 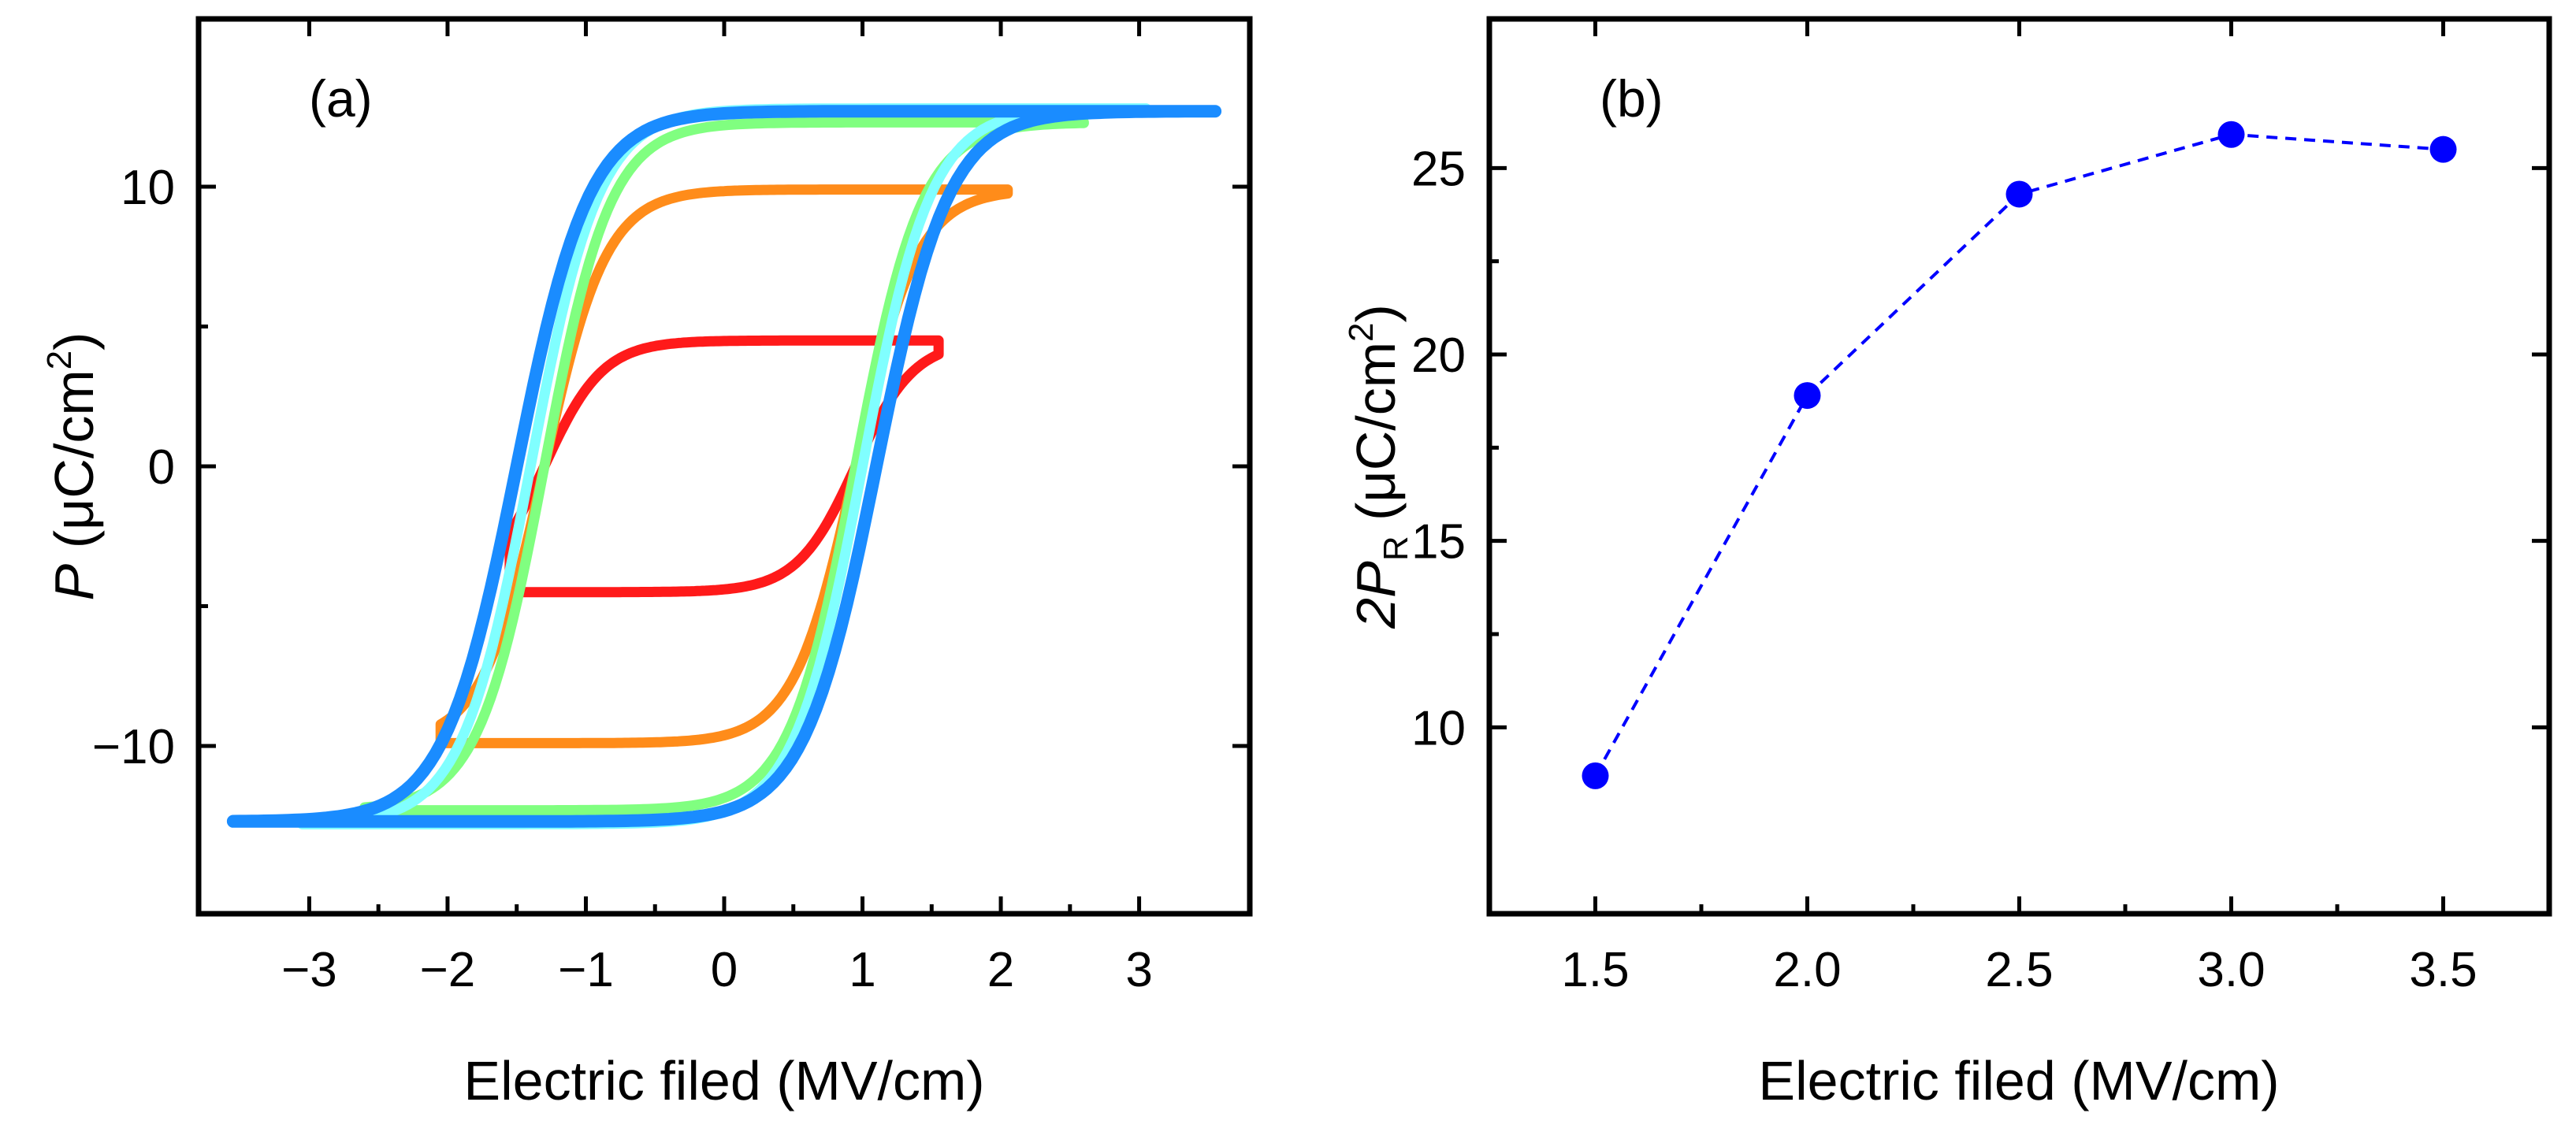 I want to click on panel-label-b: (b), so click(x=1631, y=98).